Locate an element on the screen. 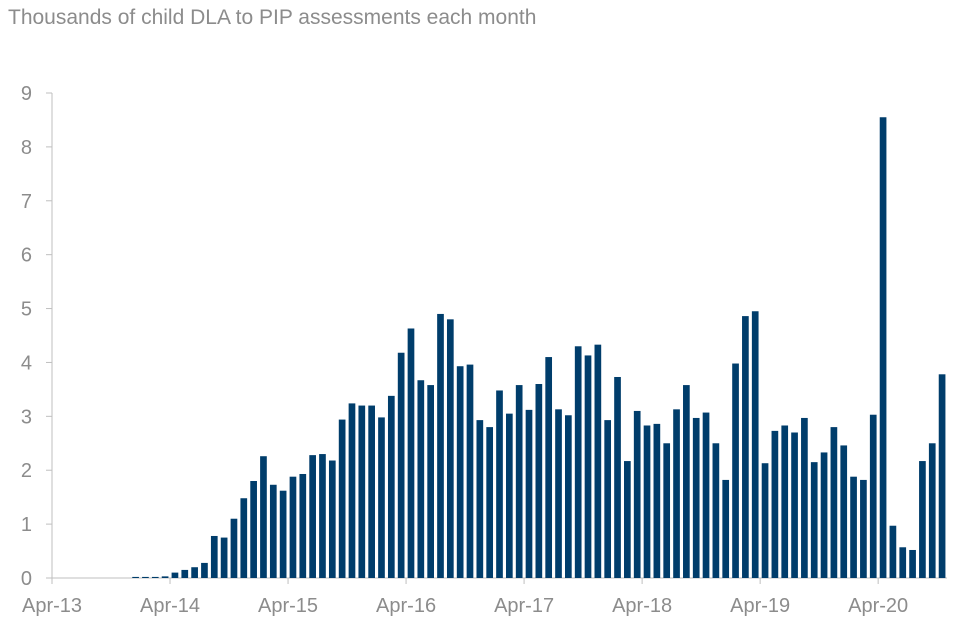  y-tick-label: 4 is located at coordinates (26, 363).